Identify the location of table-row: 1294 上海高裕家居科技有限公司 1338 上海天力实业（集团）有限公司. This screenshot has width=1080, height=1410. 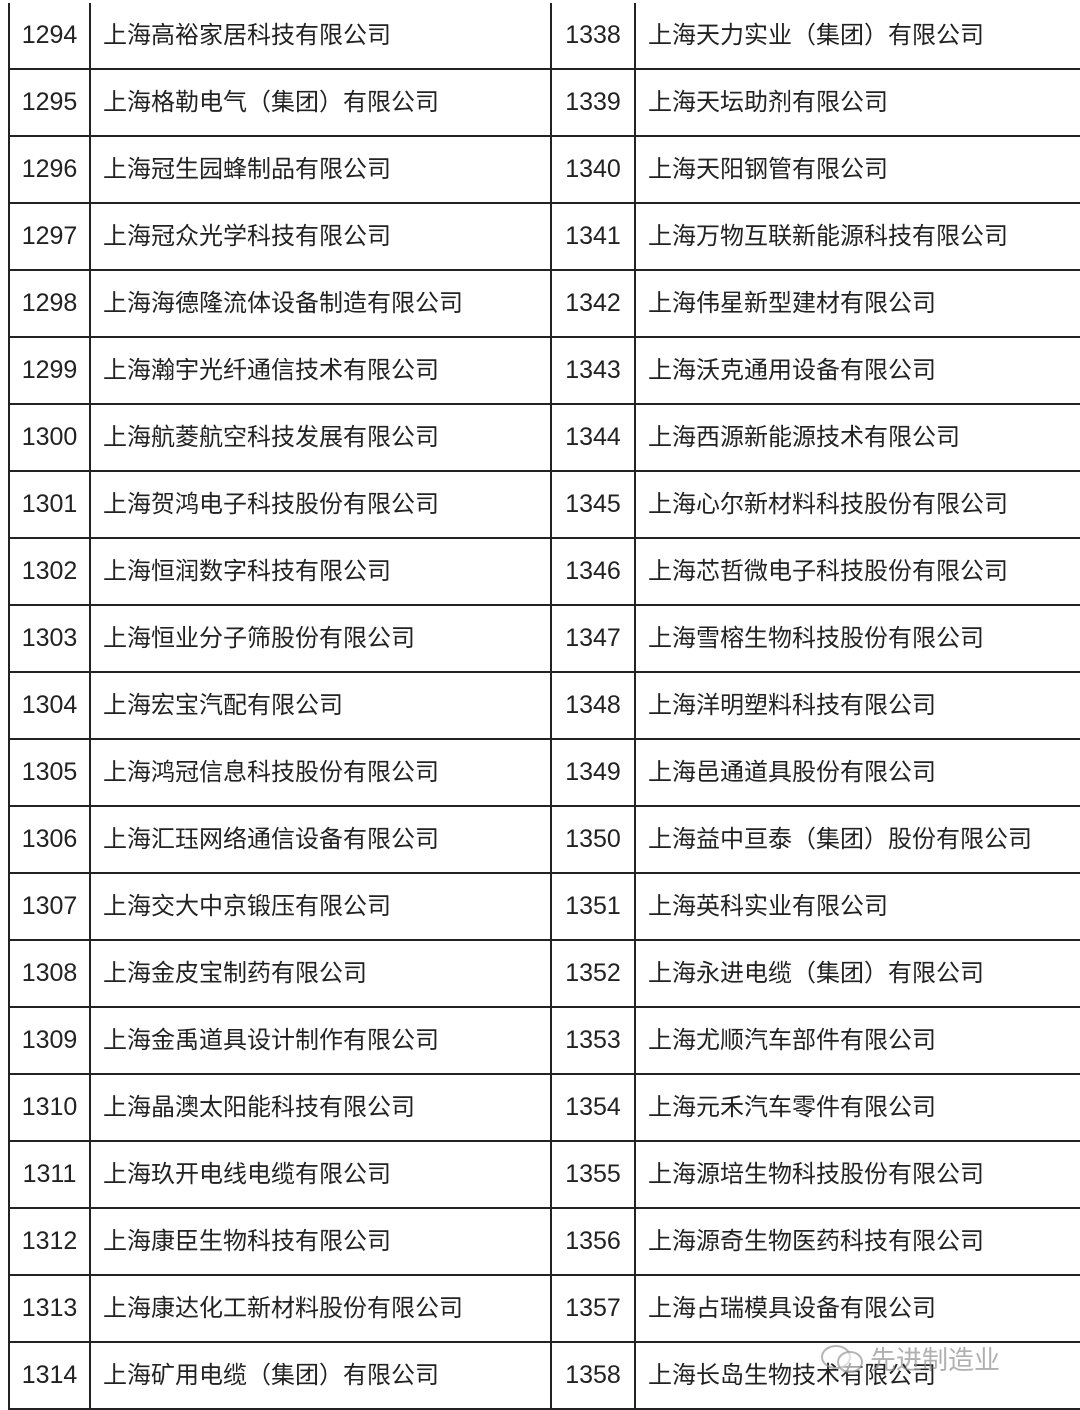
(544, 36).